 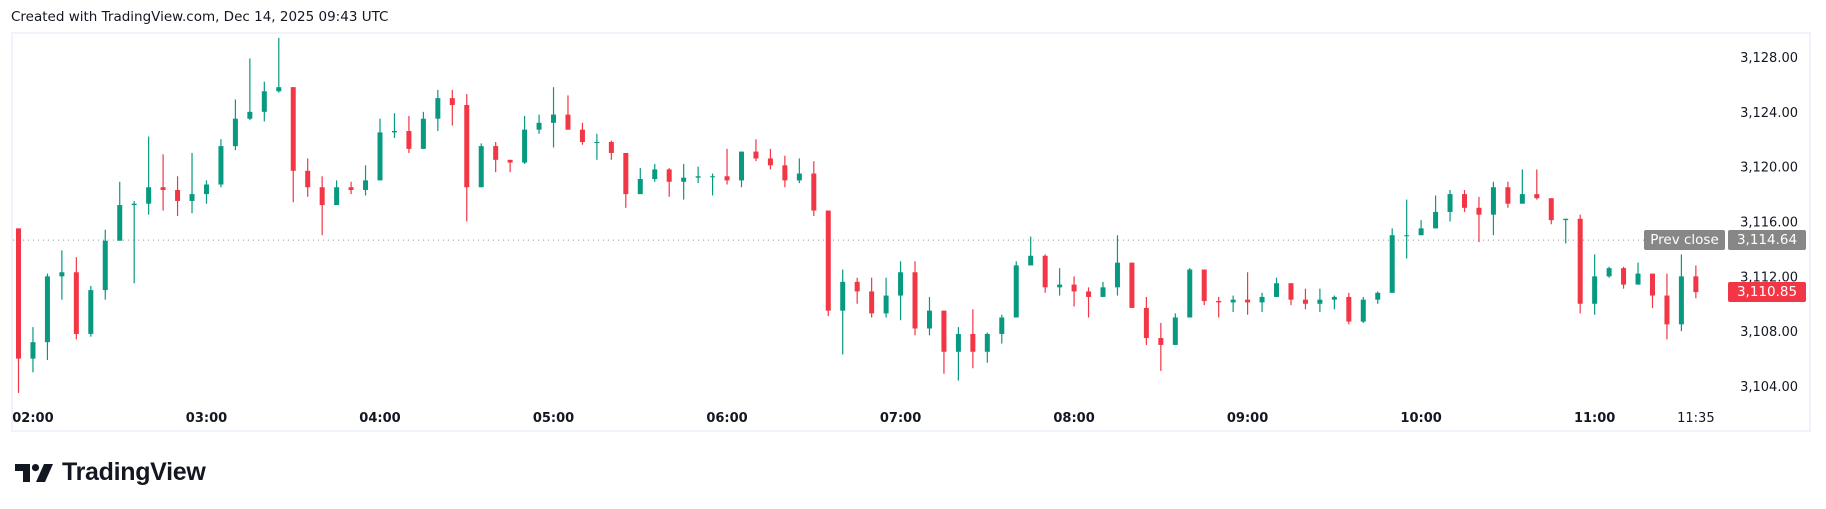 I want to click on time-tick-label: 11:35, so click(x=1695, y=418).